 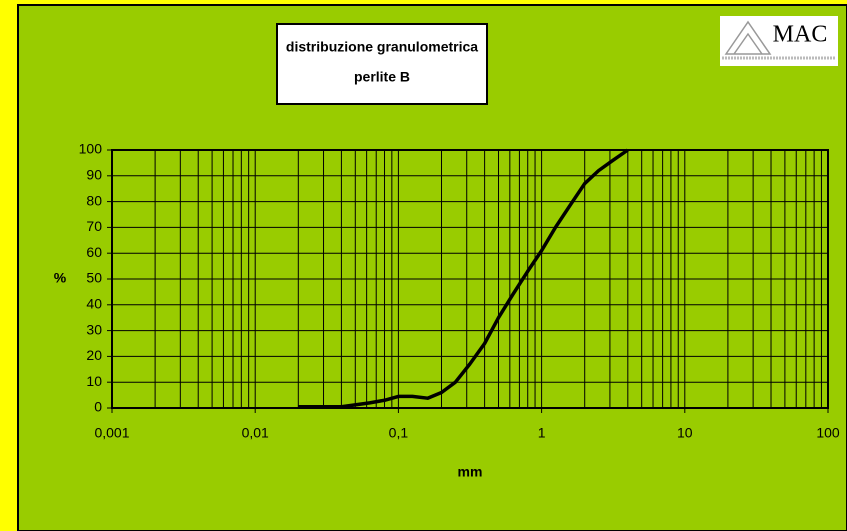 I want to click on y-tick-label: 60, so click(x=94, y=252).